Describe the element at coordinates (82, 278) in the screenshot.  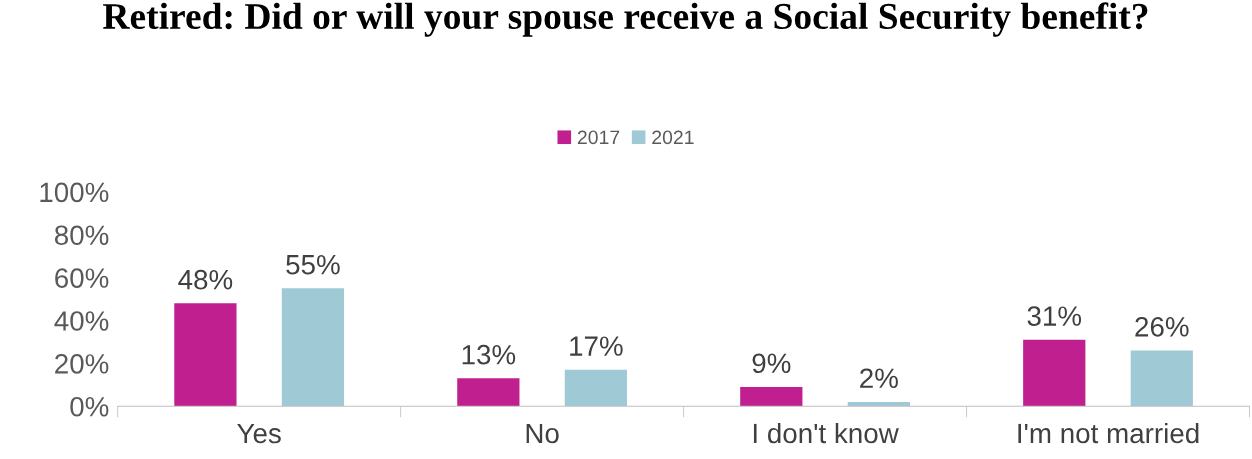
I see `y-tick-label: 60%` at that location.